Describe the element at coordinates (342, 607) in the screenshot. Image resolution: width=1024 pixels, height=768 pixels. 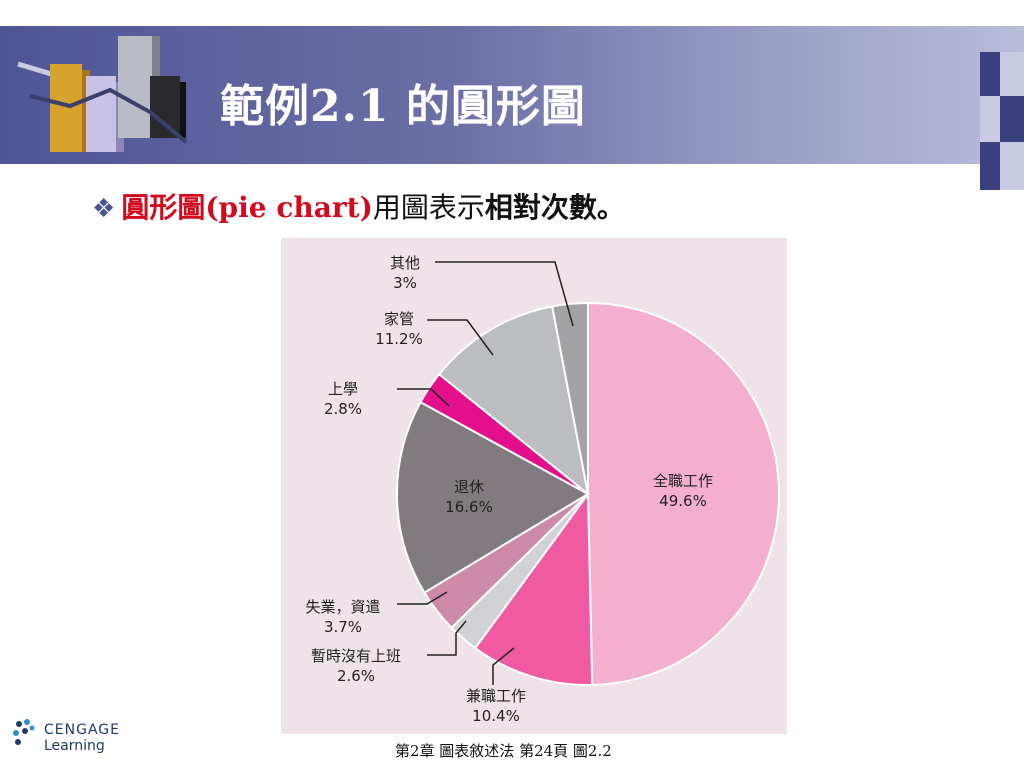
I see `slice-label-3: 失業，資遣` at that location.